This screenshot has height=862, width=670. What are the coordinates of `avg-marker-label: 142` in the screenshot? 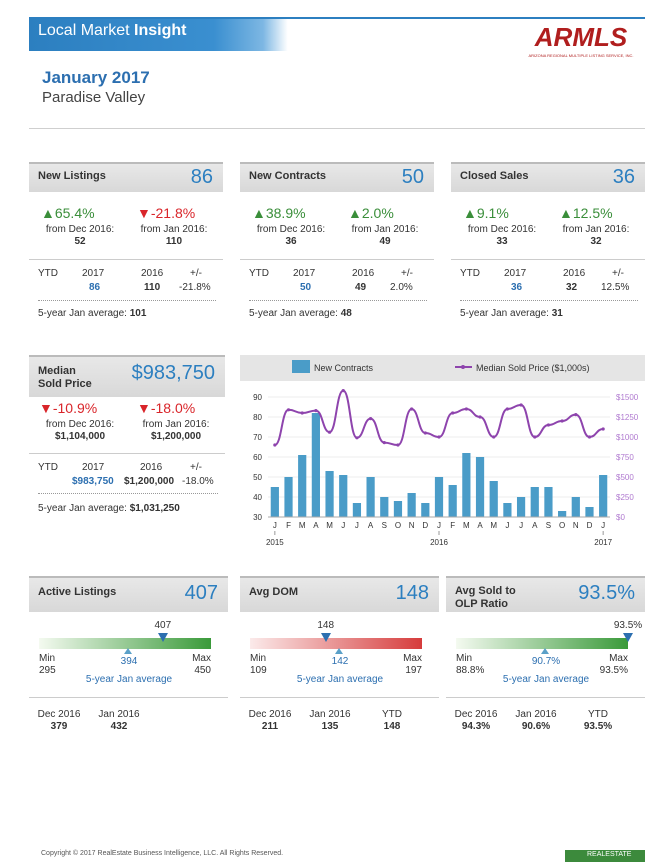 It's located at (340, 661).